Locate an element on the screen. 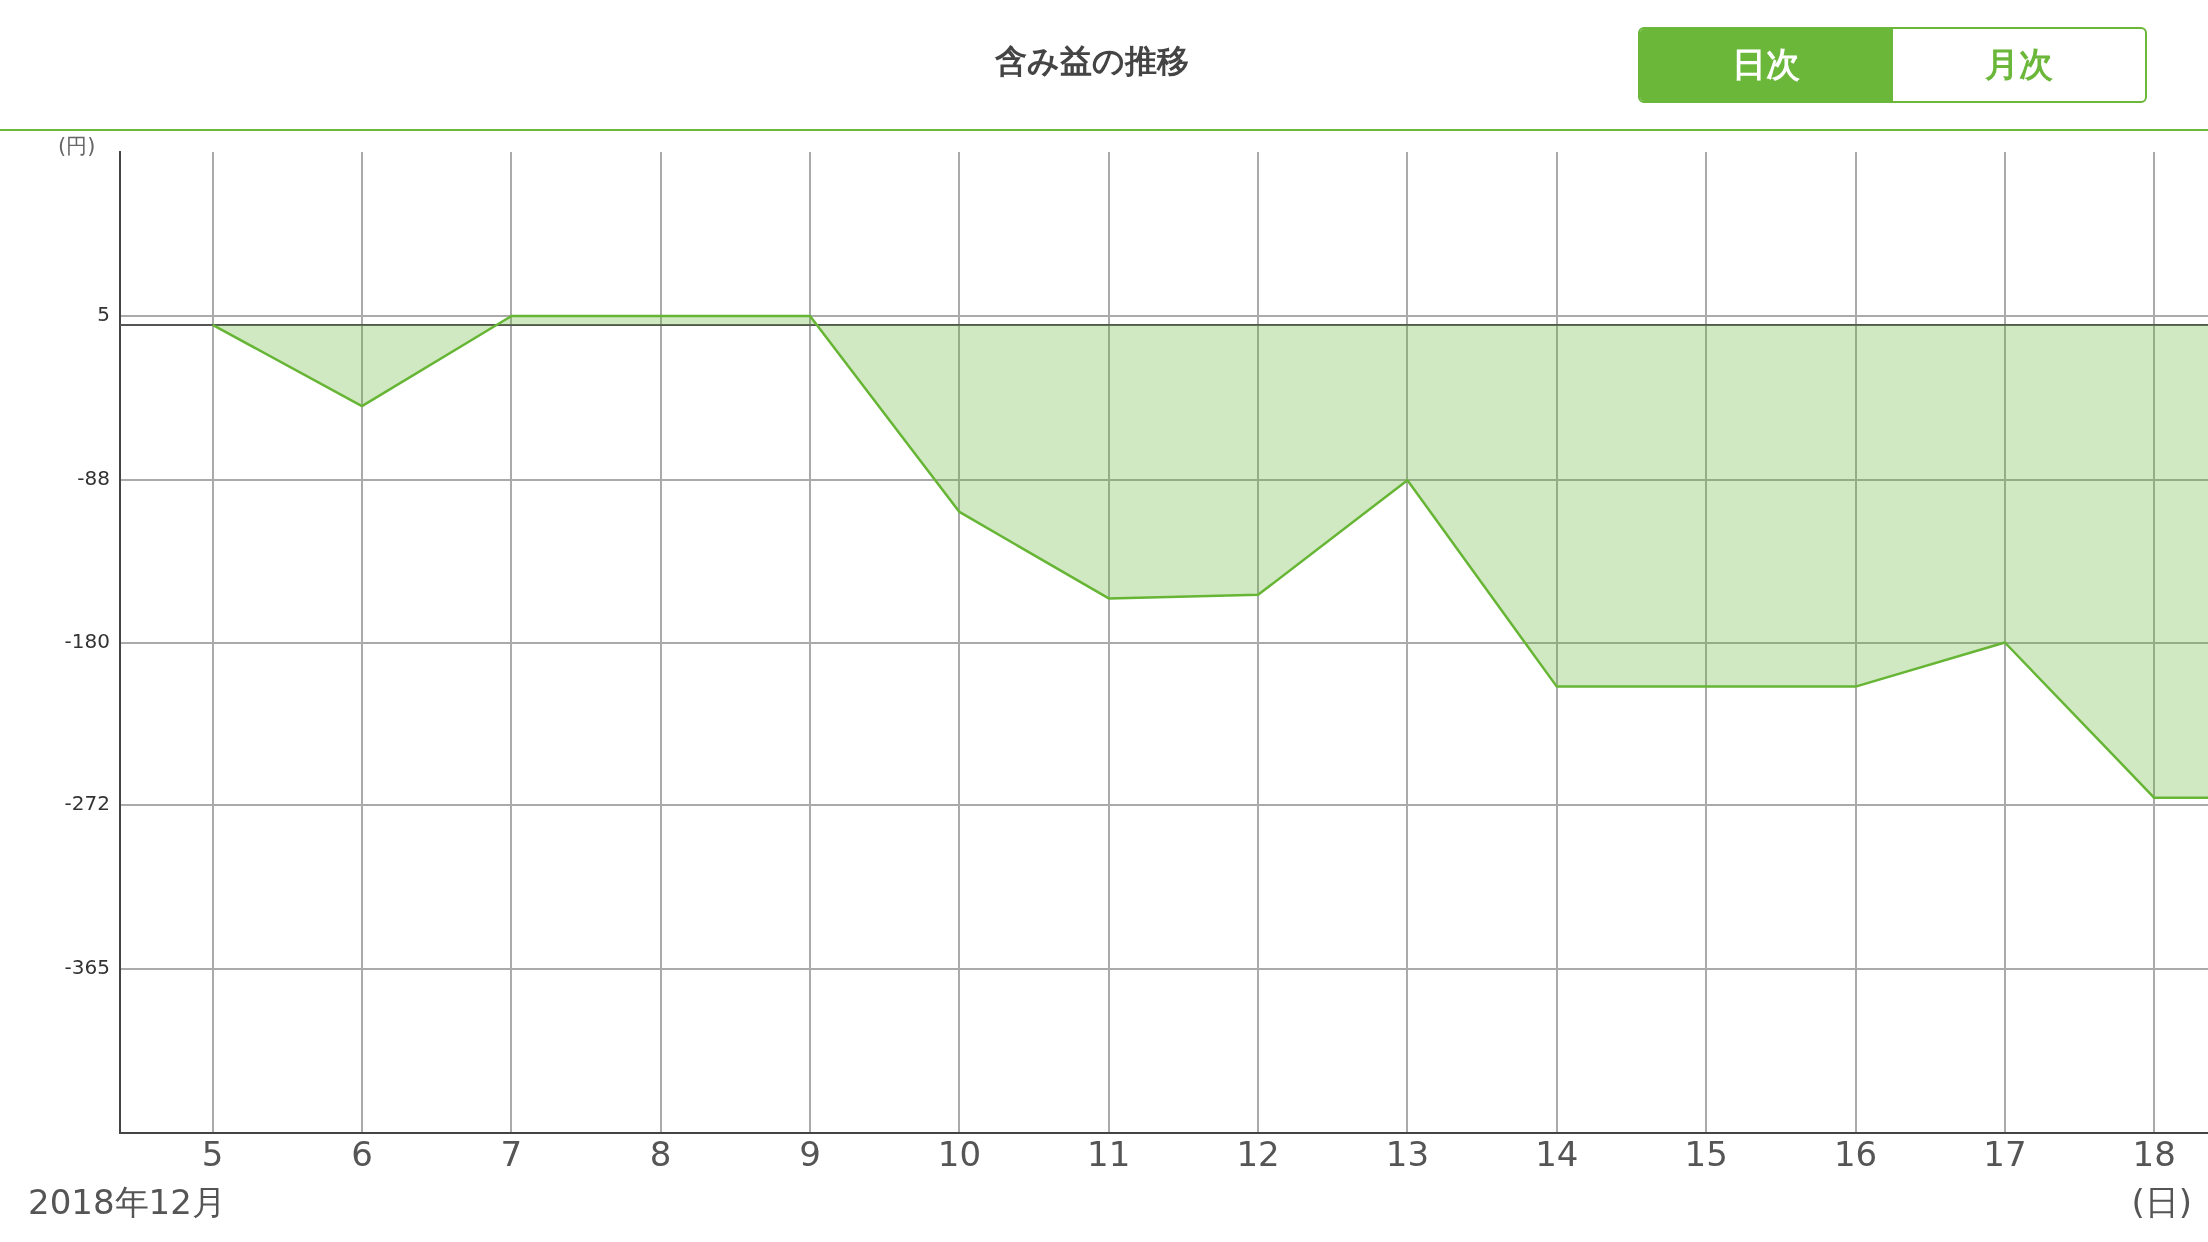  x-tick-label: 17 is located at coordinates (2005, 1154).